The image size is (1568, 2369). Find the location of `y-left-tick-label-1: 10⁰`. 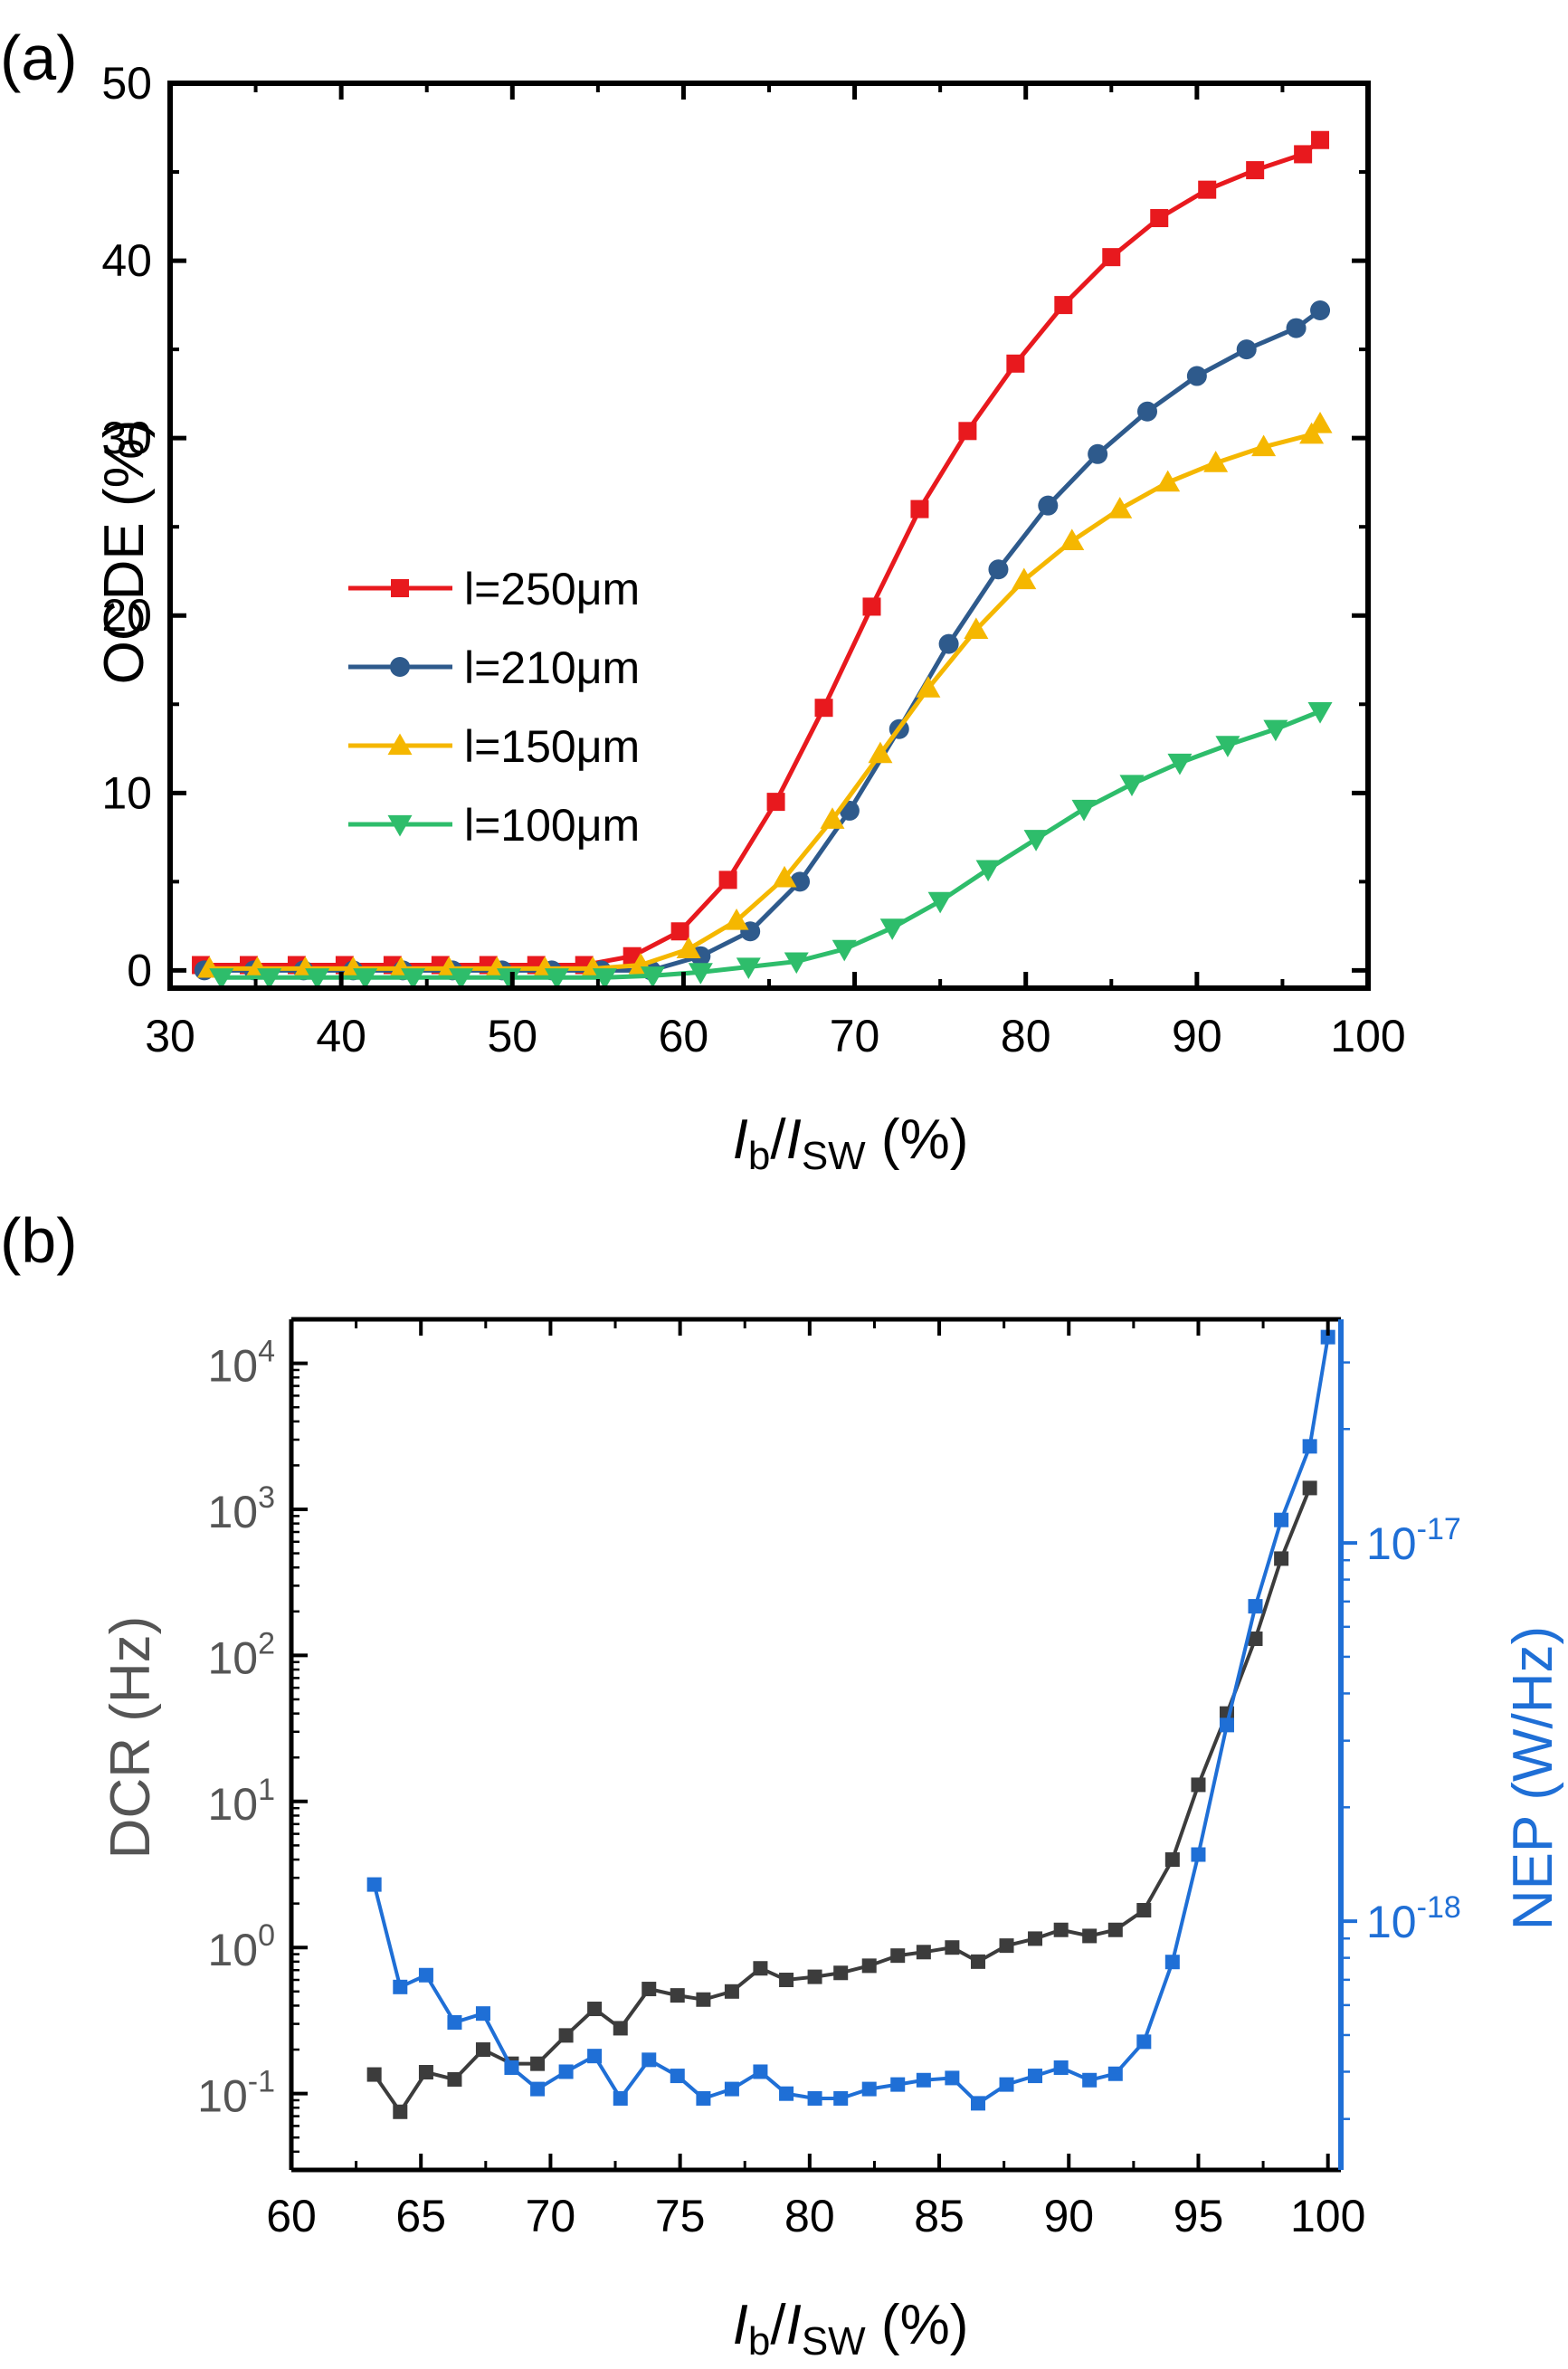

y-left-tick-label-1: 10⁰ is located at coordinates (241, 1946).